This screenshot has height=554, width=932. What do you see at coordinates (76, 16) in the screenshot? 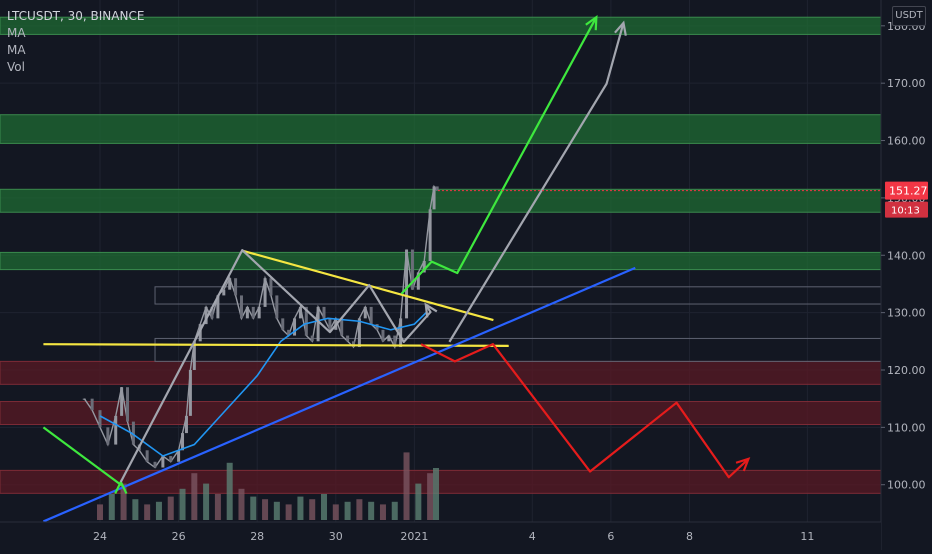
I see `symbol-title: LTCUSDT, 30, BINANCE` at bounding box center [76, 16].